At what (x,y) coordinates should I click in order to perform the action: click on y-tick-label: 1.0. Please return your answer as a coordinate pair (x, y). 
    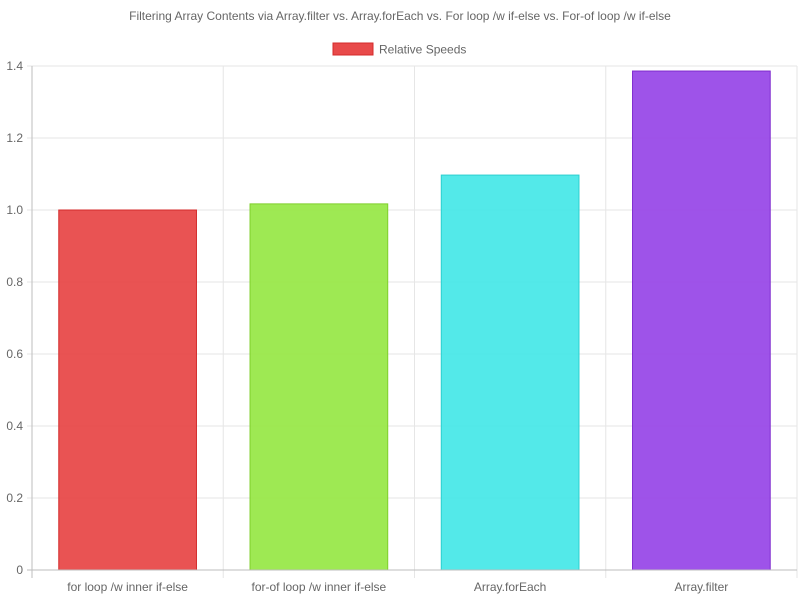
    Looking at the image, I should click on (14, 210).